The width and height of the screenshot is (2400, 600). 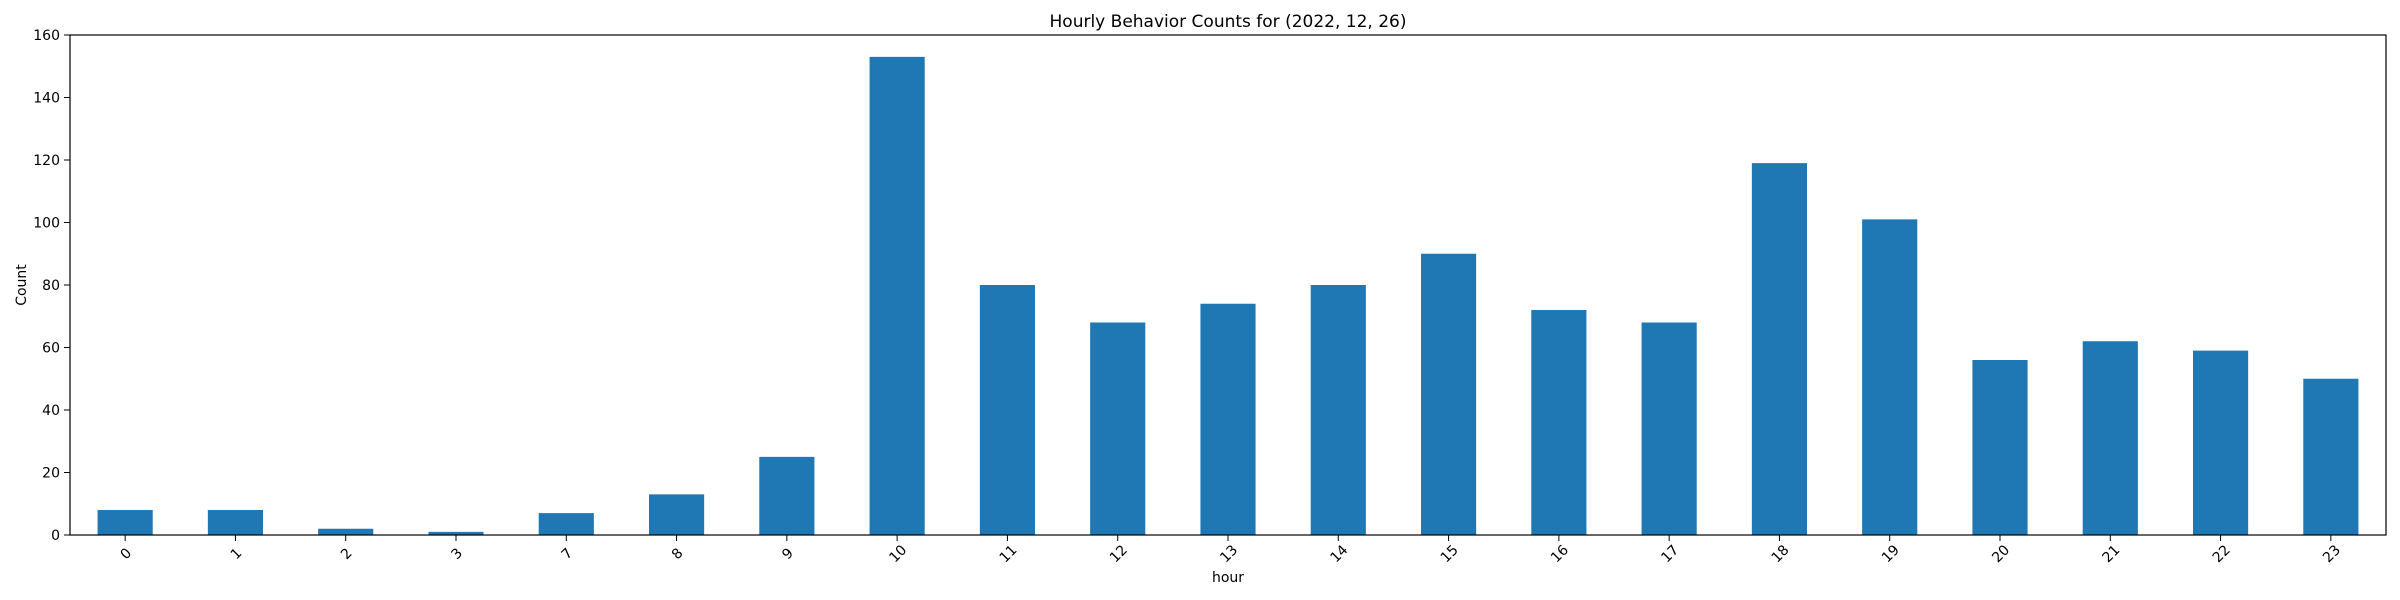 What do you see at coordinates (347, 554) in the screenshot?
I see `x-tick-label: 2` at bounding box center [347, 554].